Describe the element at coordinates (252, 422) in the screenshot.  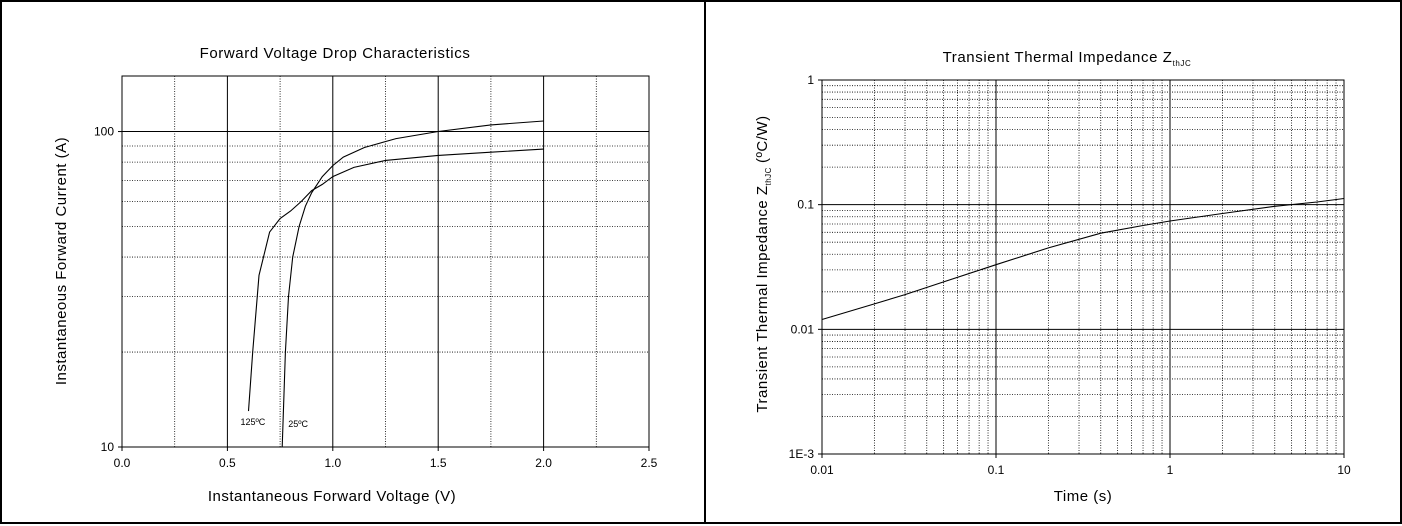
I see `annotation-125c: 125ºC` at that location.